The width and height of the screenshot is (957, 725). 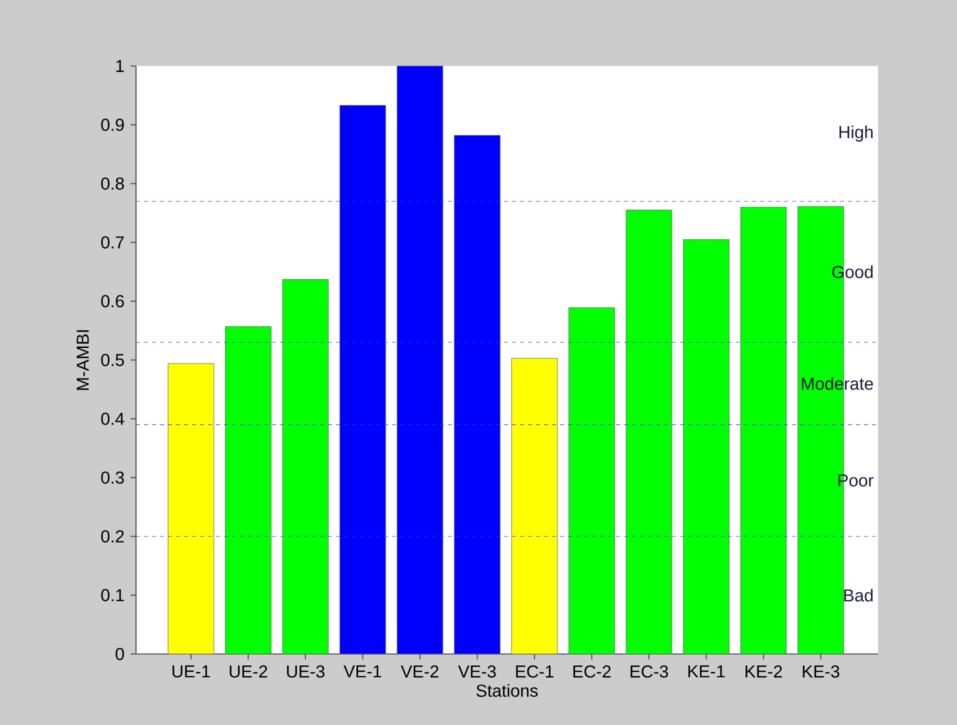 What do you see at coordinates (112, 301) in the screenshot?
I see `y-tick-label: 0.6` at bounding box center [112, 301].